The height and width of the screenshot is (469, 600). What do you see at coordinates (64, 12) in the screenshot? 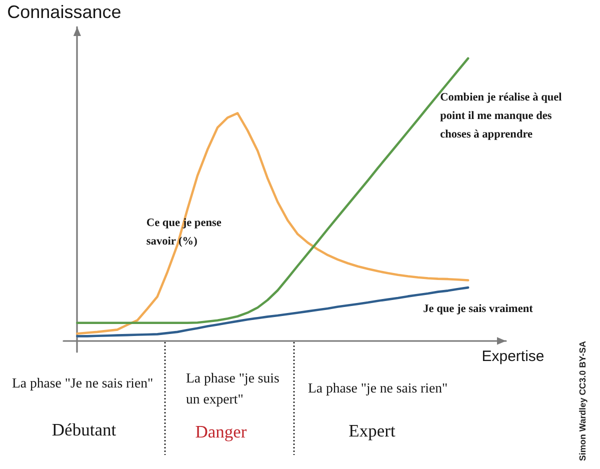
I see `y-axis-title: Connaissance` at bounding box center [64, 12].